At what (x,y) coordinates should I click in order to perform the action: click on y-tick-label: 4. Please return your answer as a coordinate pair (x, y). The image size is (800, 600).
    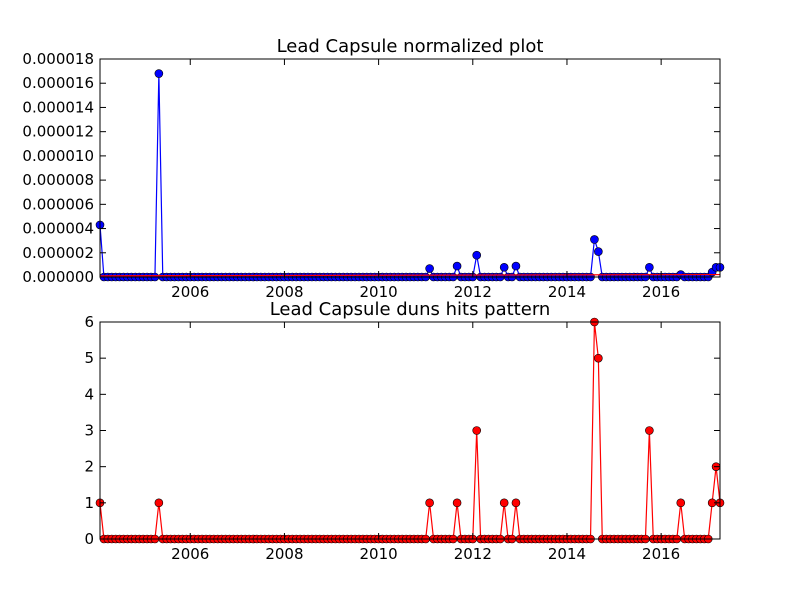
    Looking at the image, I should click on (89, 394).